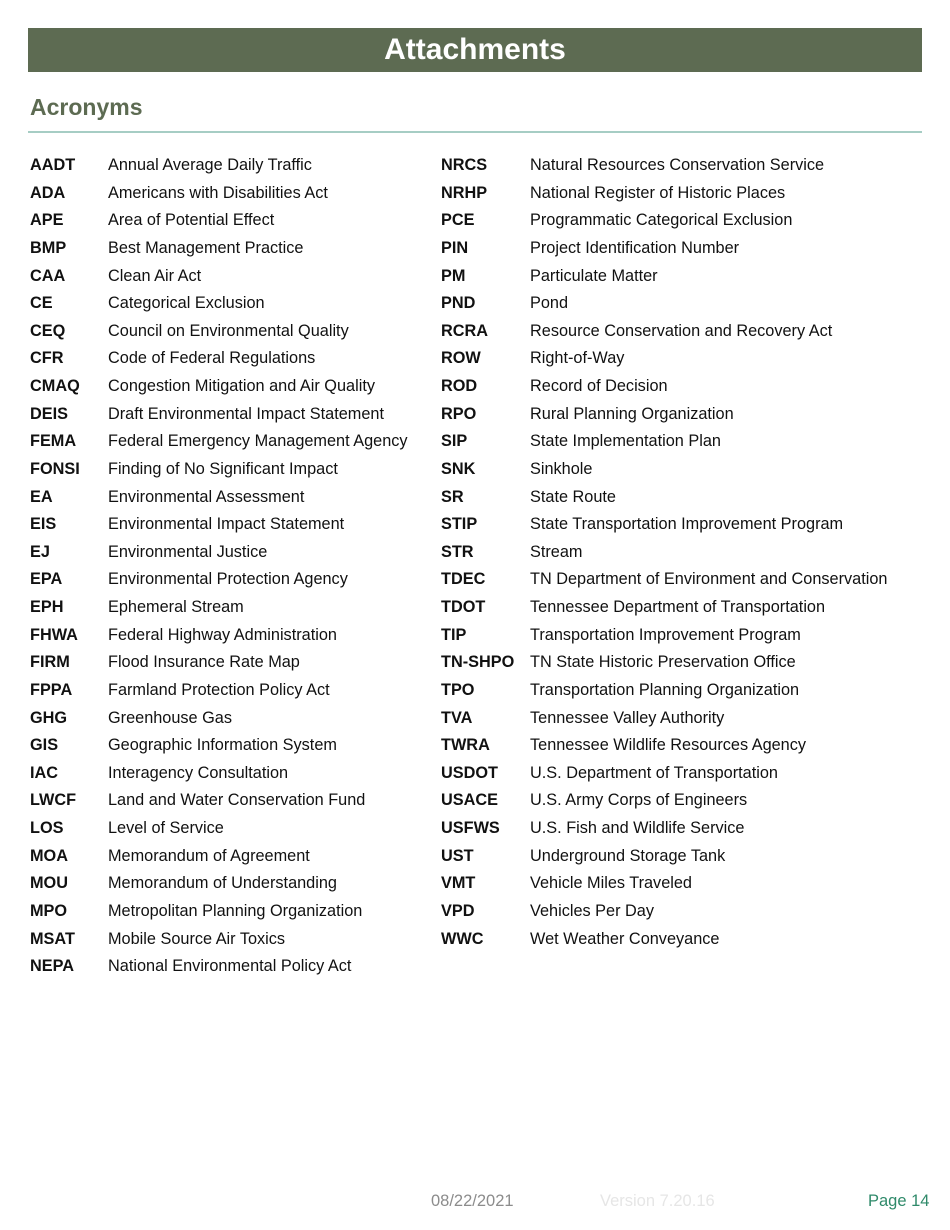 The height and width of the screenshot is (1230, 950). Describe the element at coordinates (48, 247) in the screenshot. I see `acronym-term: BMP` at that location.